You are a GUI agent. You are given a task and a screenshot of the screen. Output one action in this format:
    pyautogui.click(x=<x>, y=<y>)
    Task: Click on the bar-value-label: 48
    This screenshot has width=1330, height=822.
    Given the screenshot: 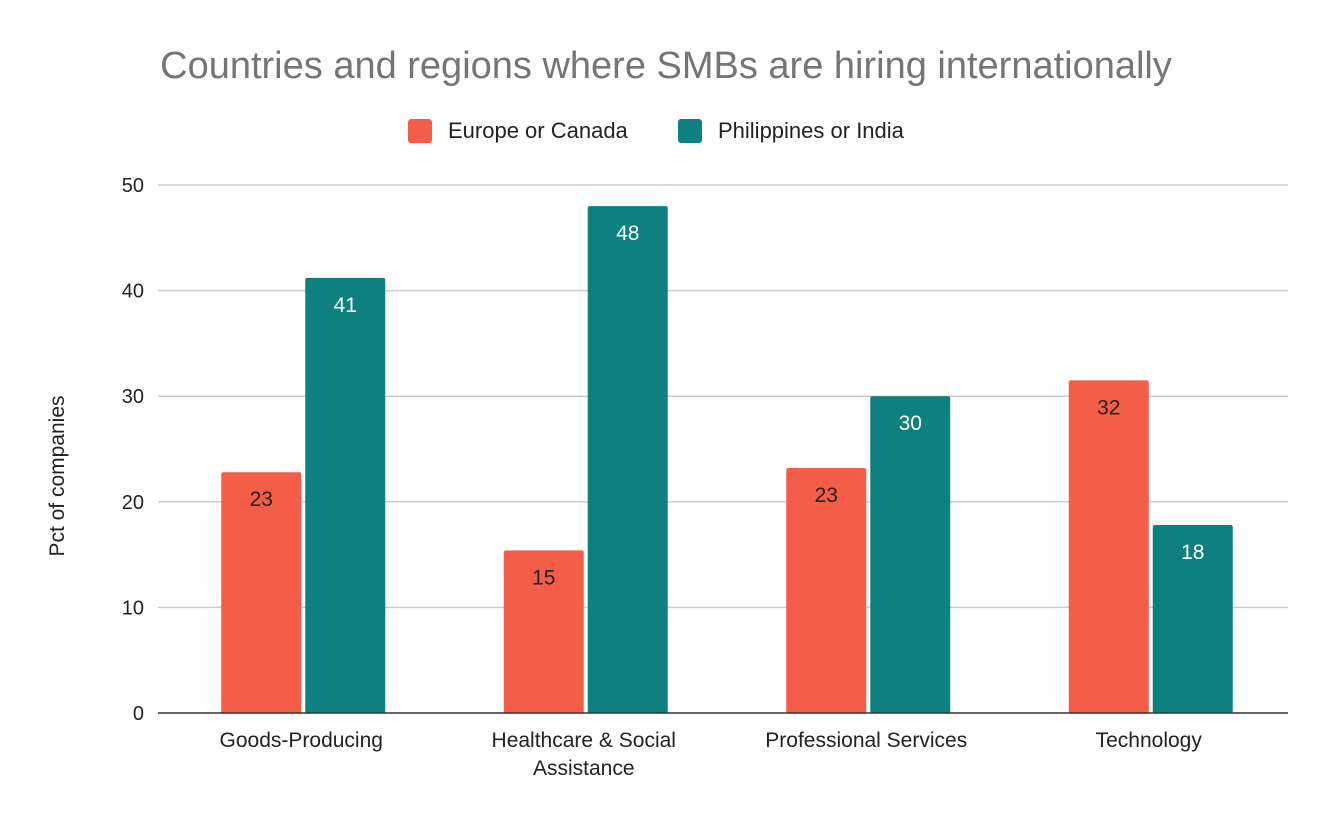 What is the action you would take?
    pyautogui.click(x=627, y=233)
    